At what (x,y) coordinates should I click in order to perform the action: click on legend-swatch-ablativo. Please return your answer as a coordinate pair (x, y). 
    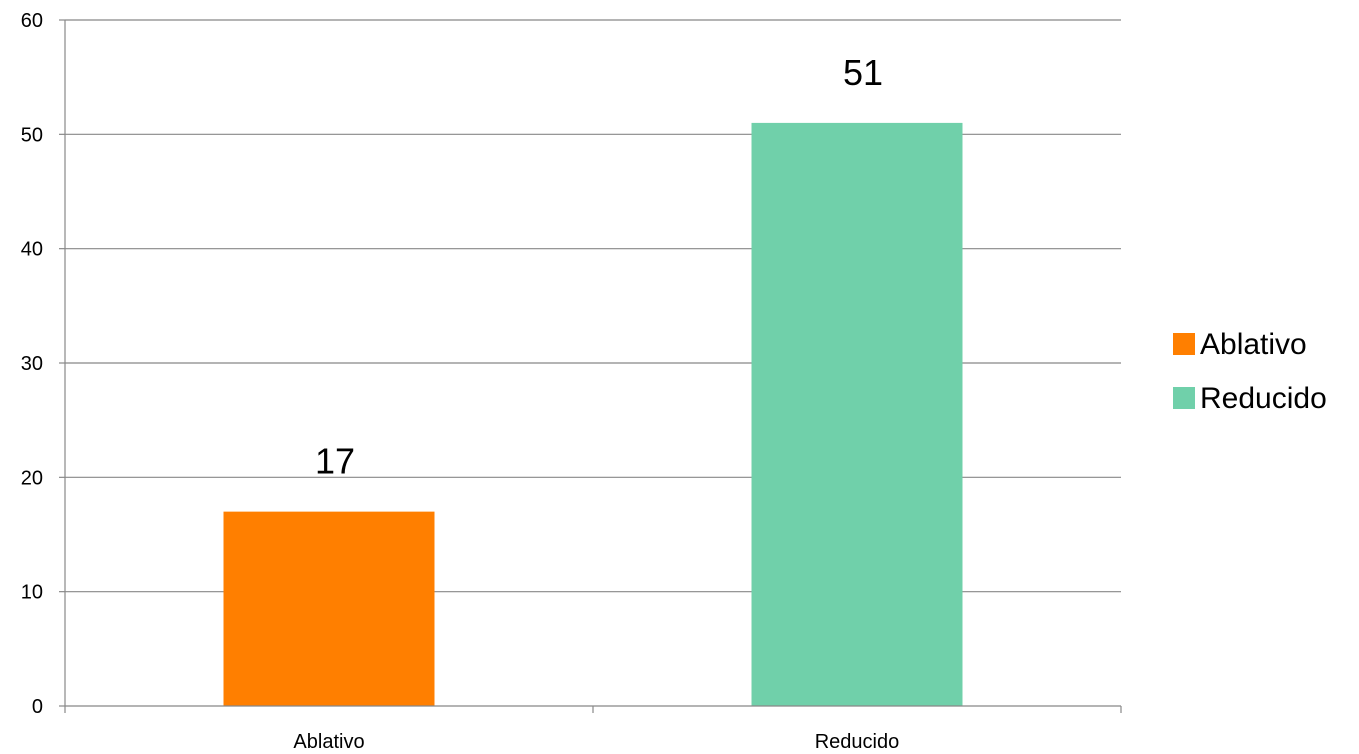
    Looking at the image, I should click on (1184, 344).